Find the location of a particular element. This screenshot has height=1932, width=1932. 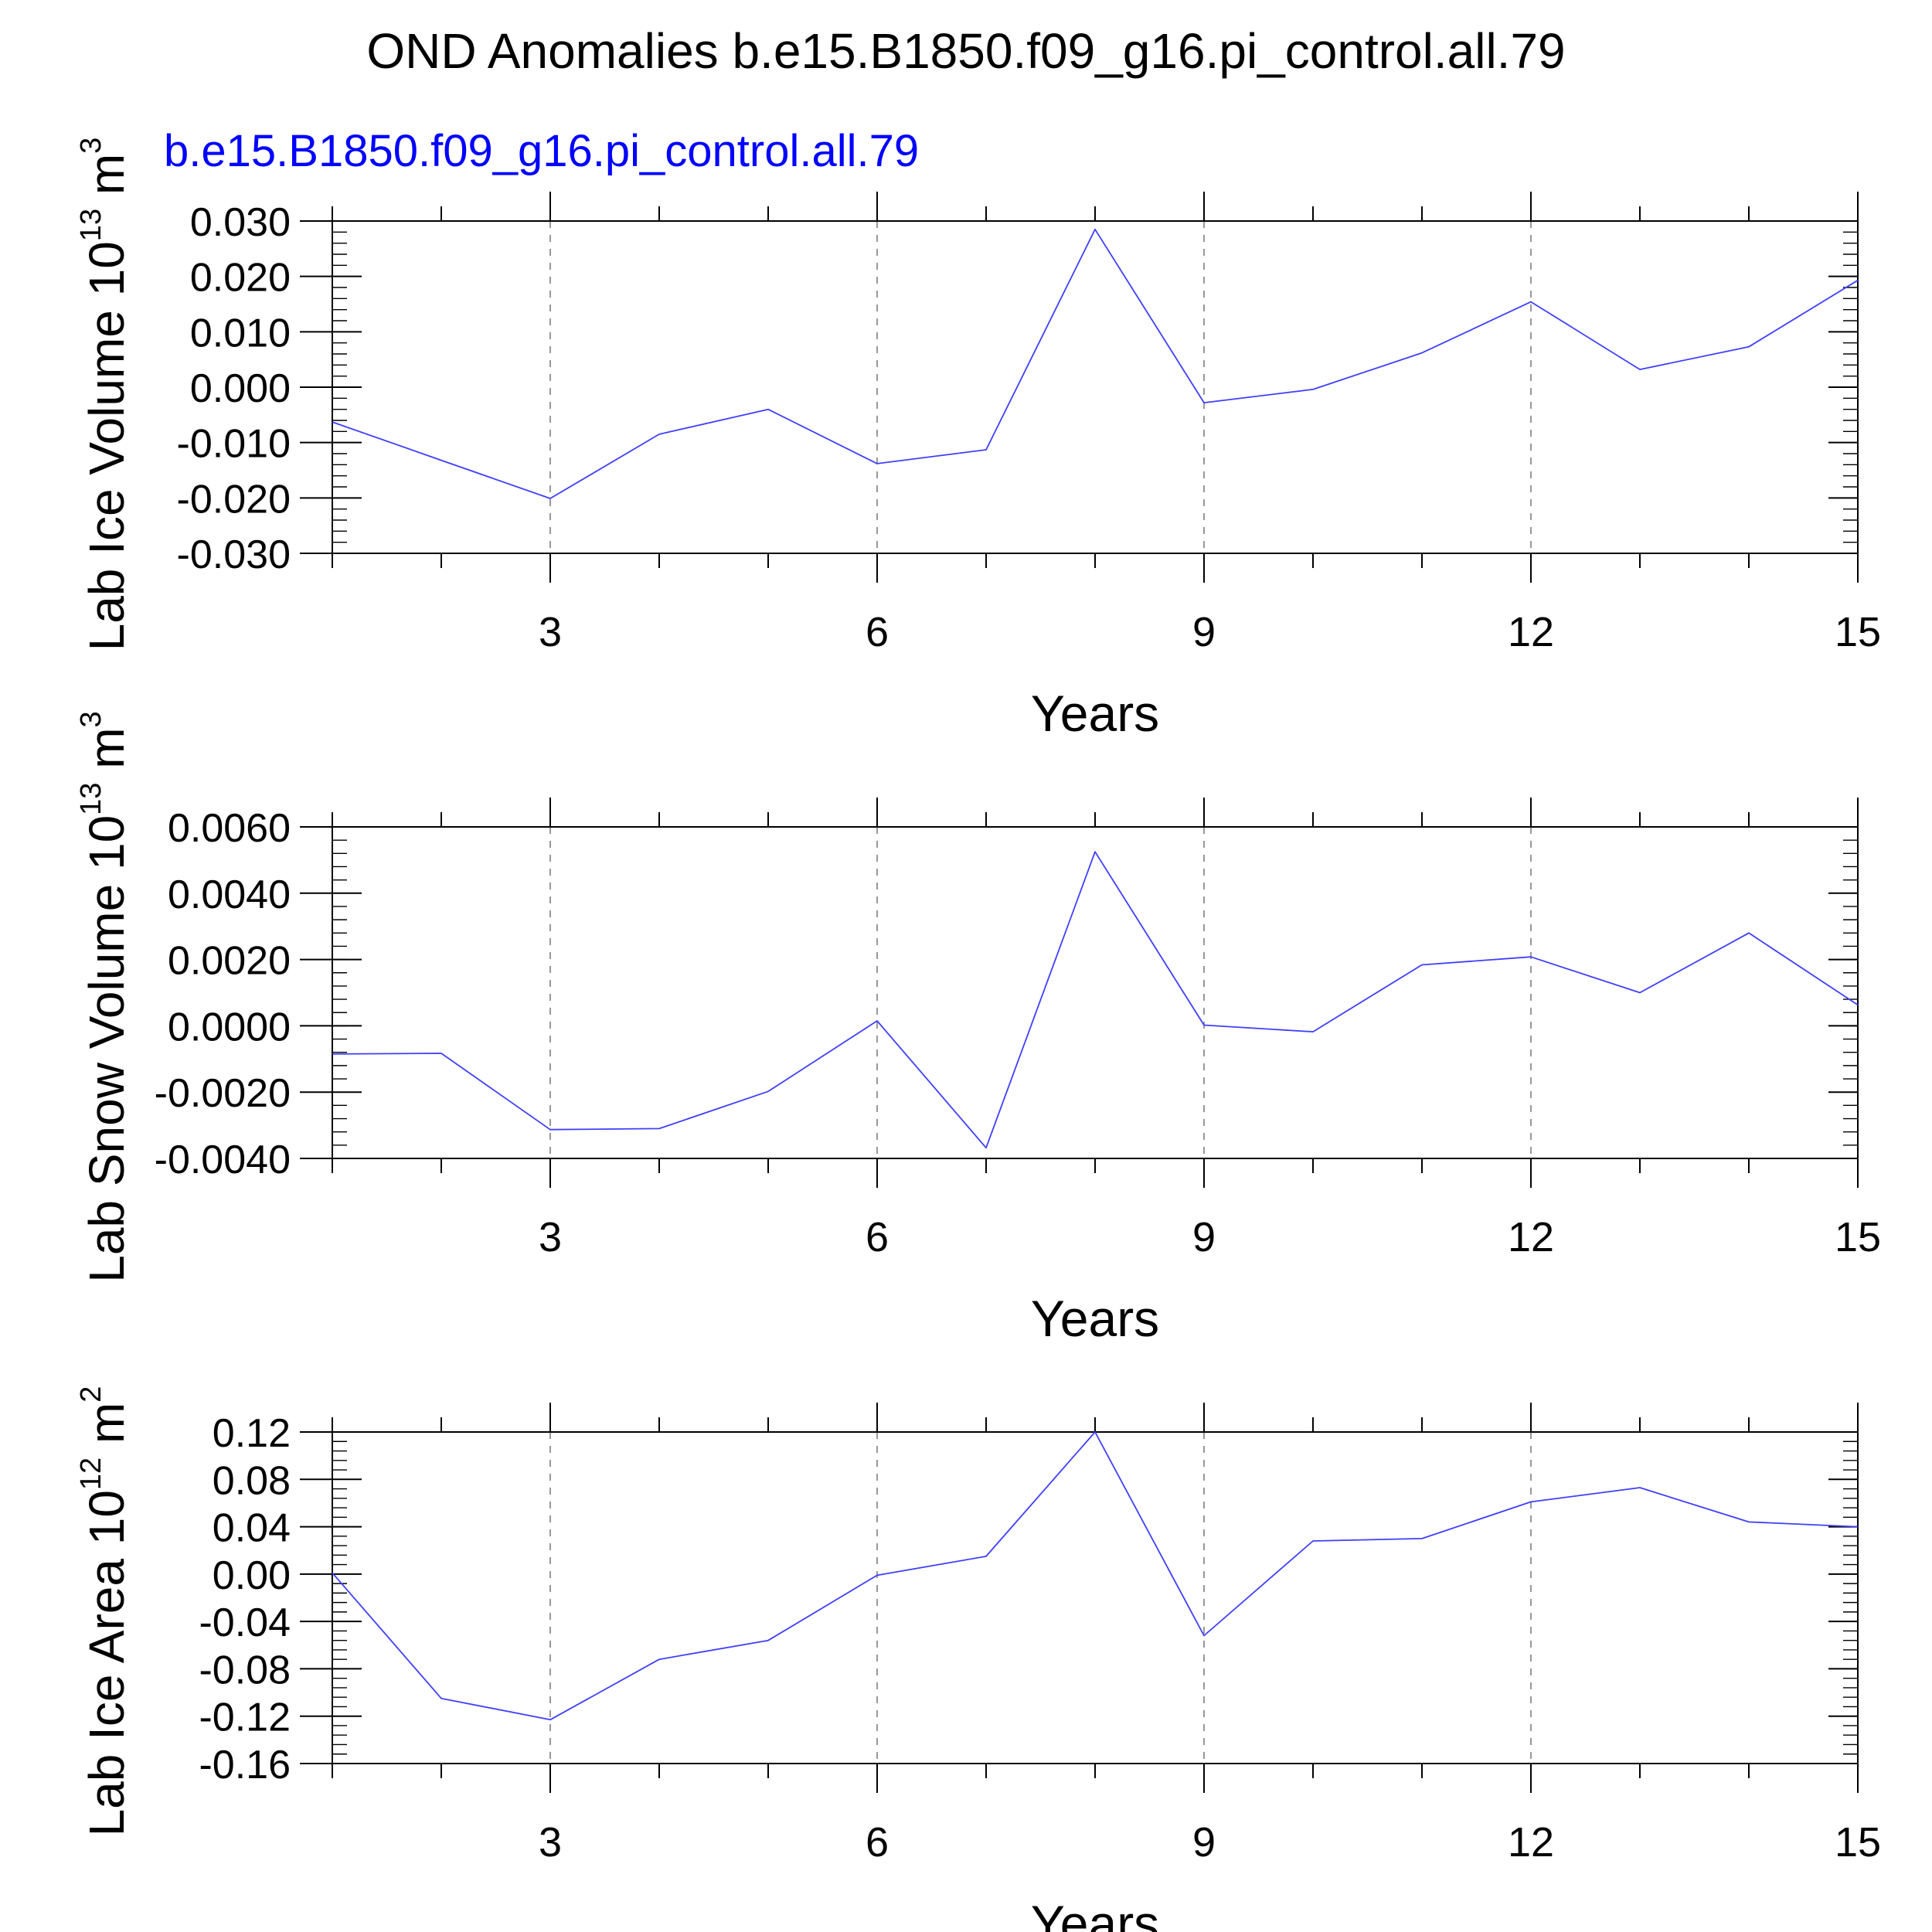

y-tick-label: 0.08 is located at coordinates (252, 1481).